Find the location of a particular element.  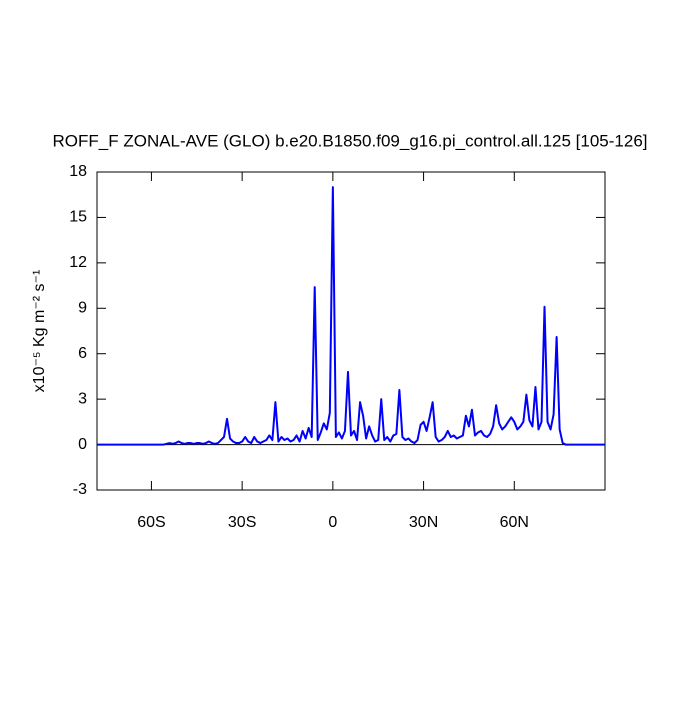

y-tick-label: -3 is located at coordinates (80, 489).